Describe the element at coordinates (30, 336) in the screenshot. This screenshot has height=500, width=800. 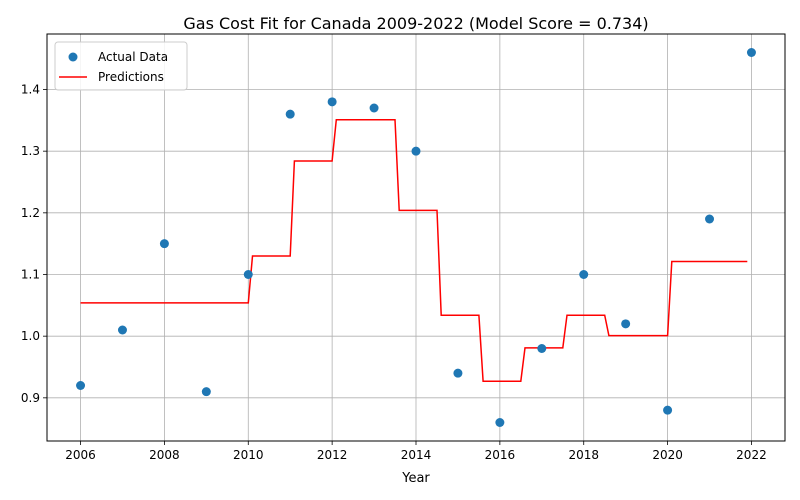
I see `y-tick-label: 1.0` at that location.